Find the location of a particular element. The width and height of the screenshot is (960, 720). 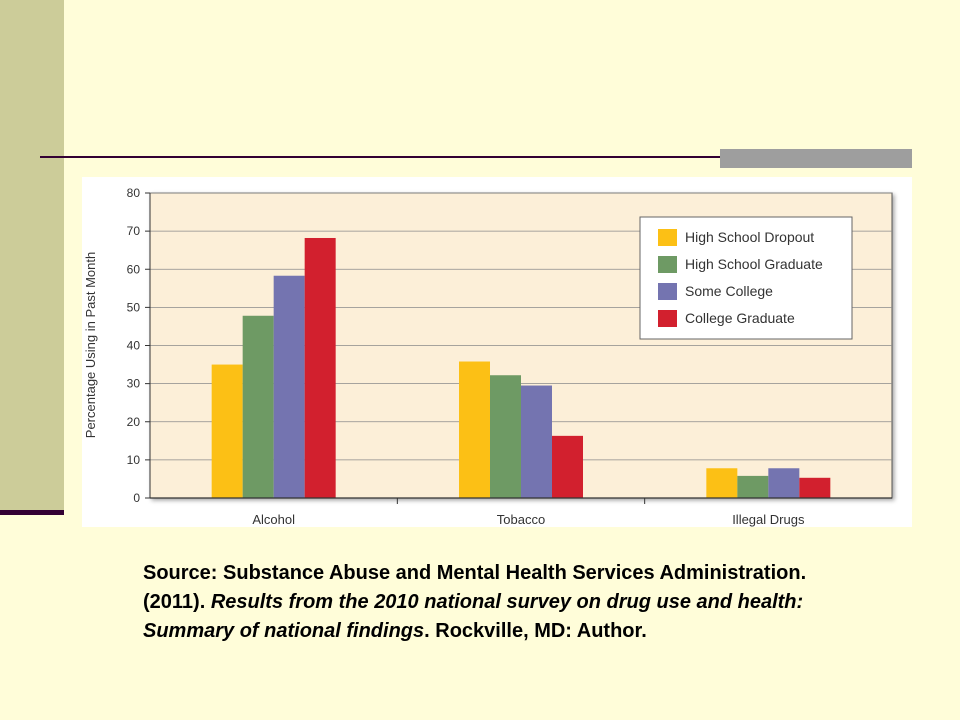

sidebar-accent is located at coordinates (32, 256).